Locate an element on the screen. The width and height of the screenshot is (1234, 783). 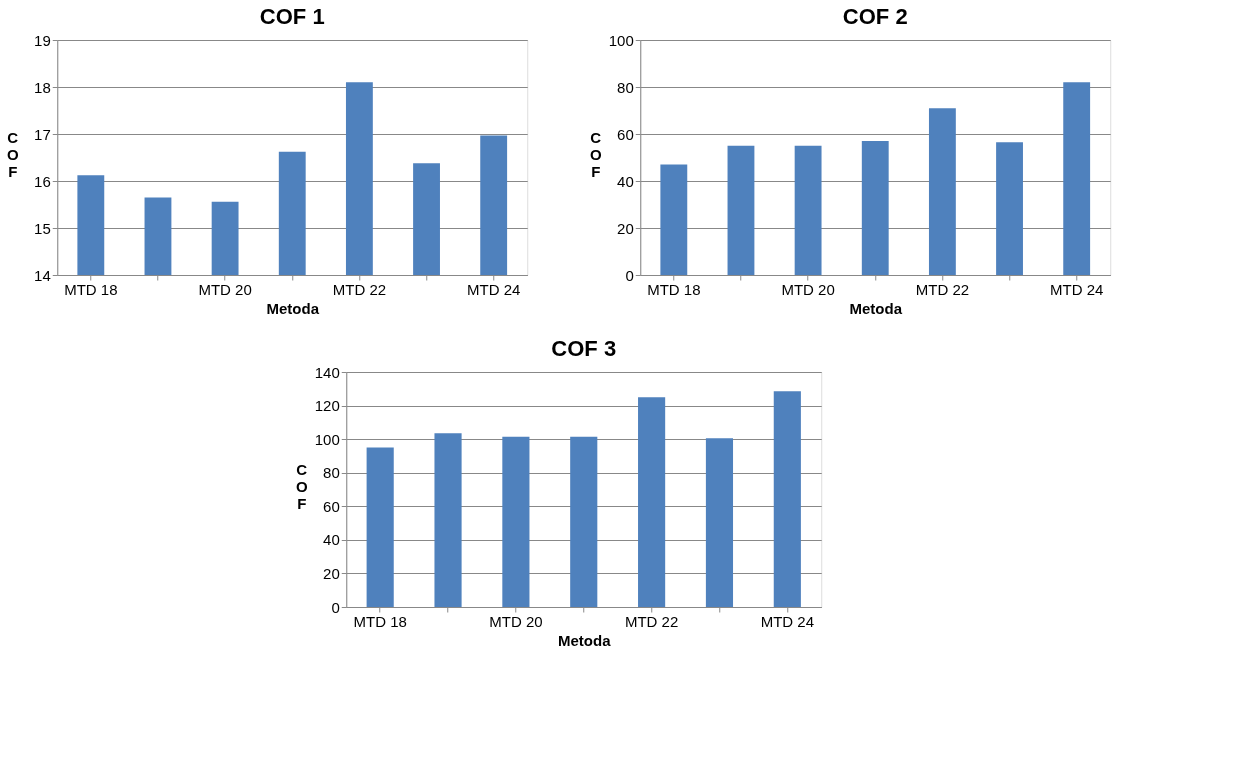
y-tick-label: 140 is located at coordinates (327, 372).